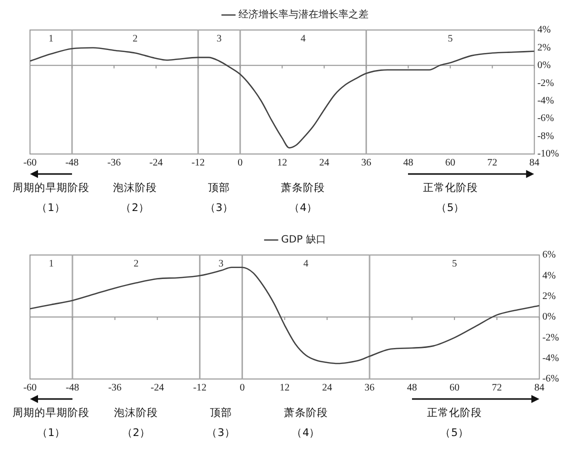 The height and width of the screenshot is (449, 566). I want to click on legend-label: GDP 缺口, so click(303, 240).